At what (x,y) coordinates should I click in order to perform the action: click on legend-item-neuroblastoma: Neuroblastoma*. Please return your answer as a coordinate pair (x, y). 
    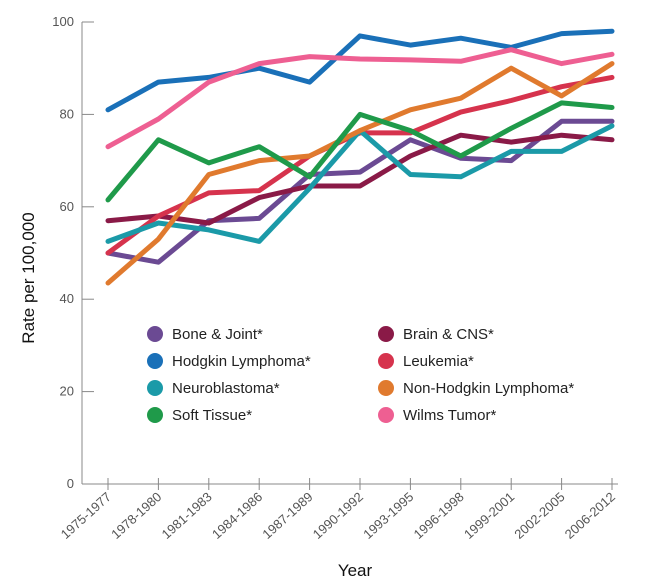
    Looking at the image, I should click on (213, 388).